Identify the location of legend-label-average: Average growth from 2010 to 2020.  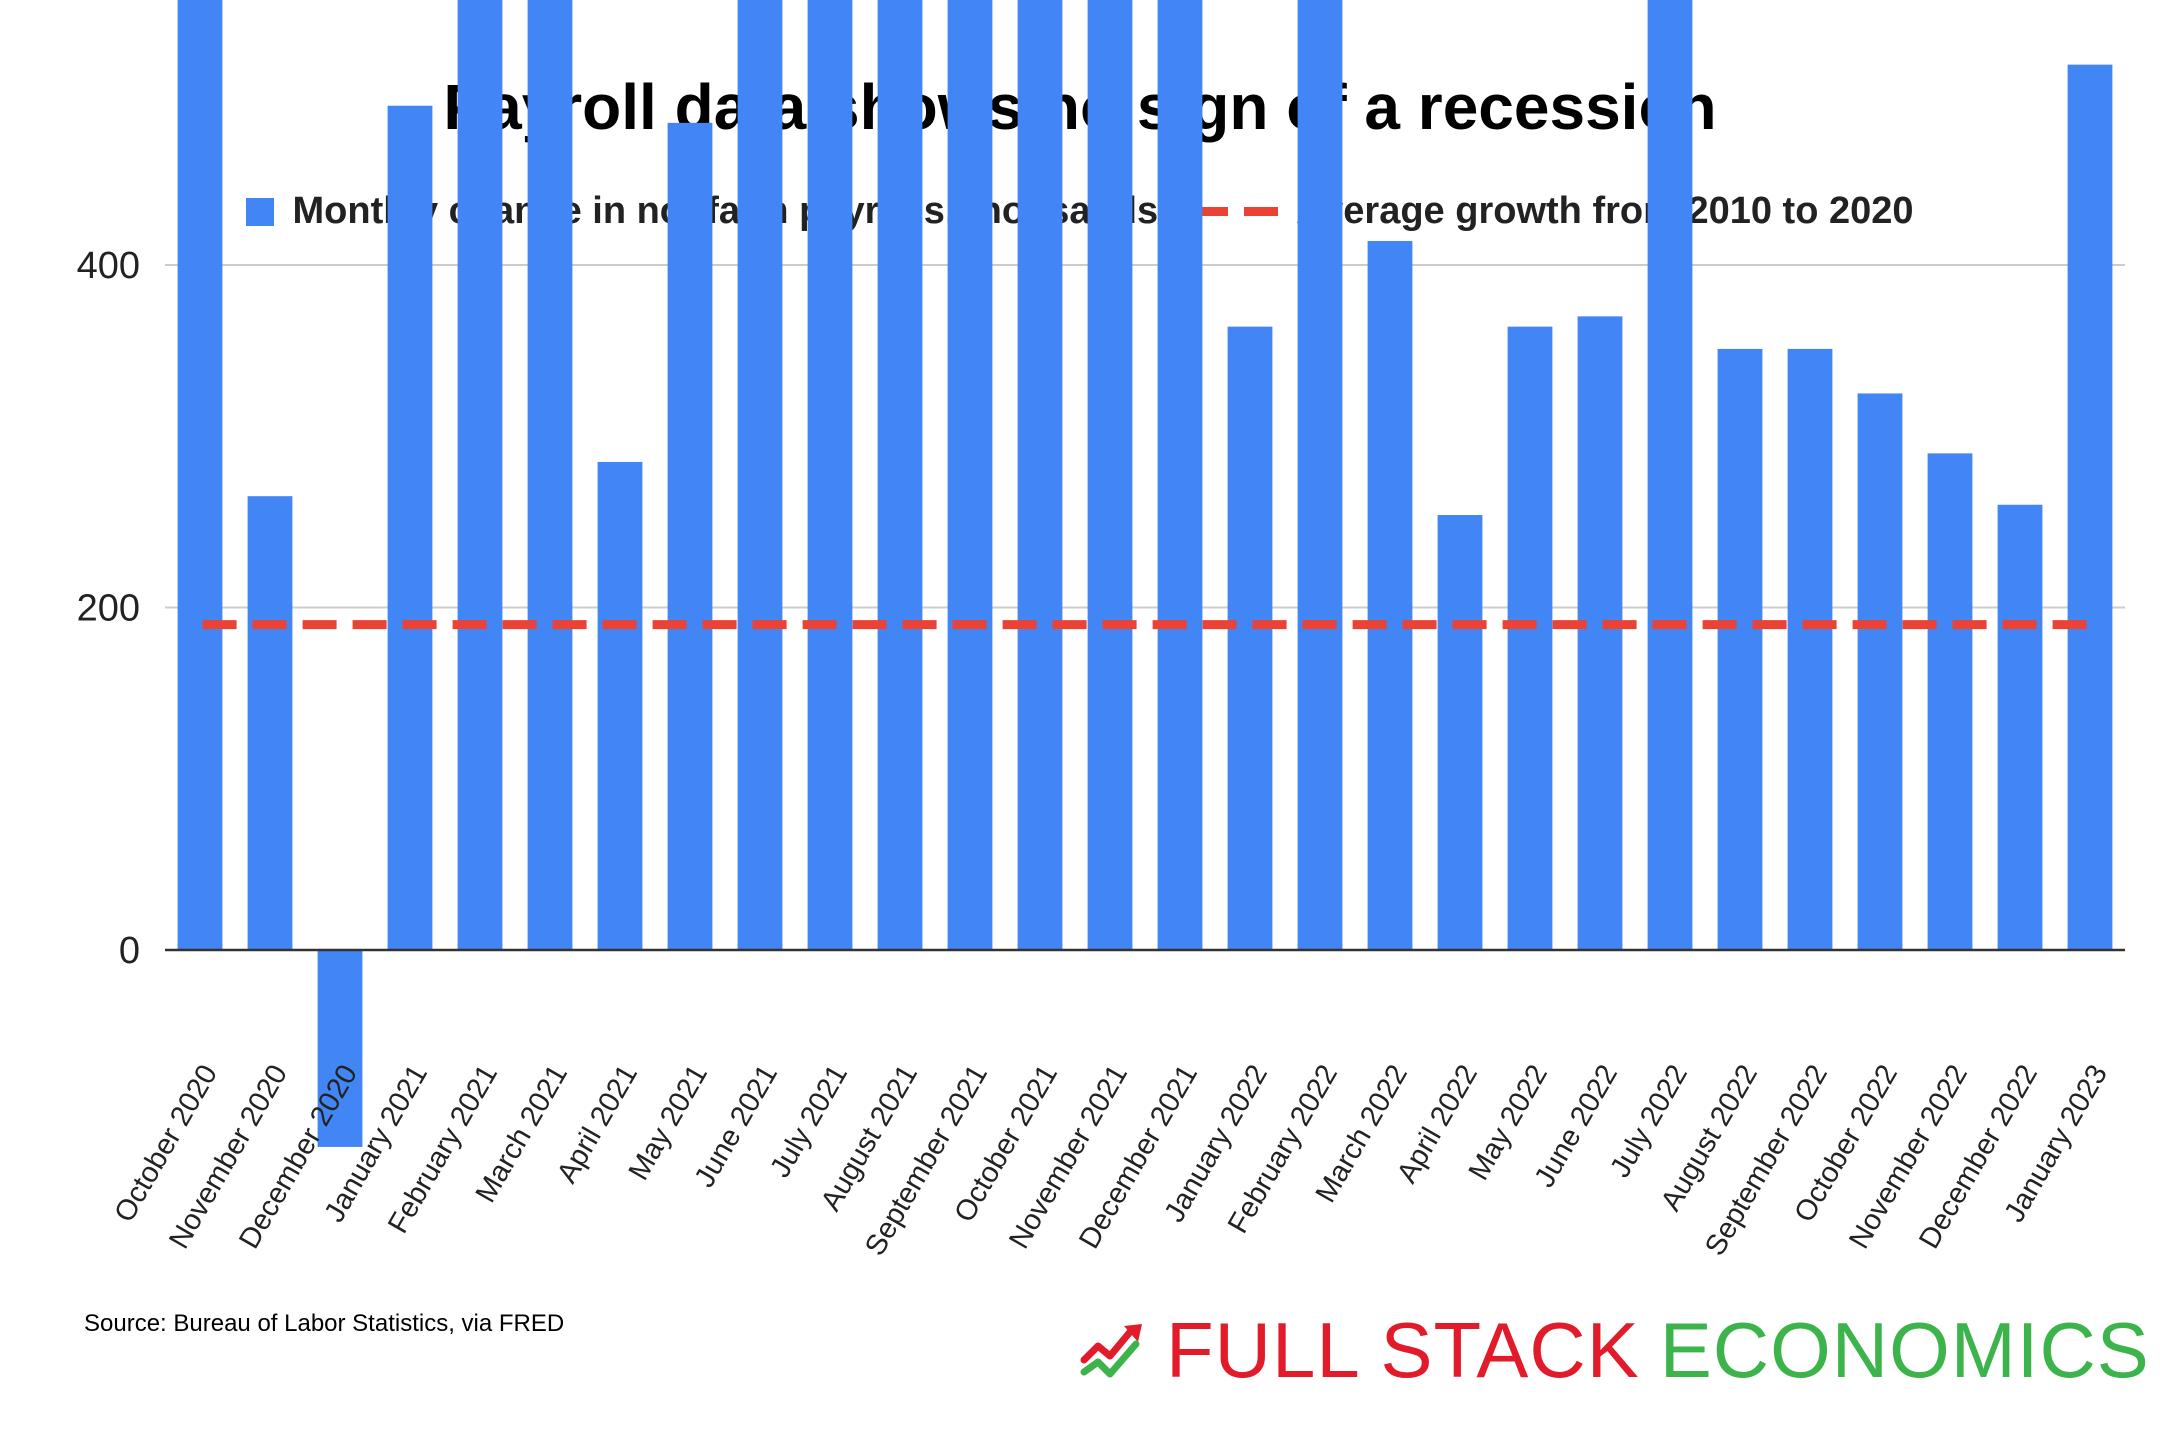
(1605, 211).